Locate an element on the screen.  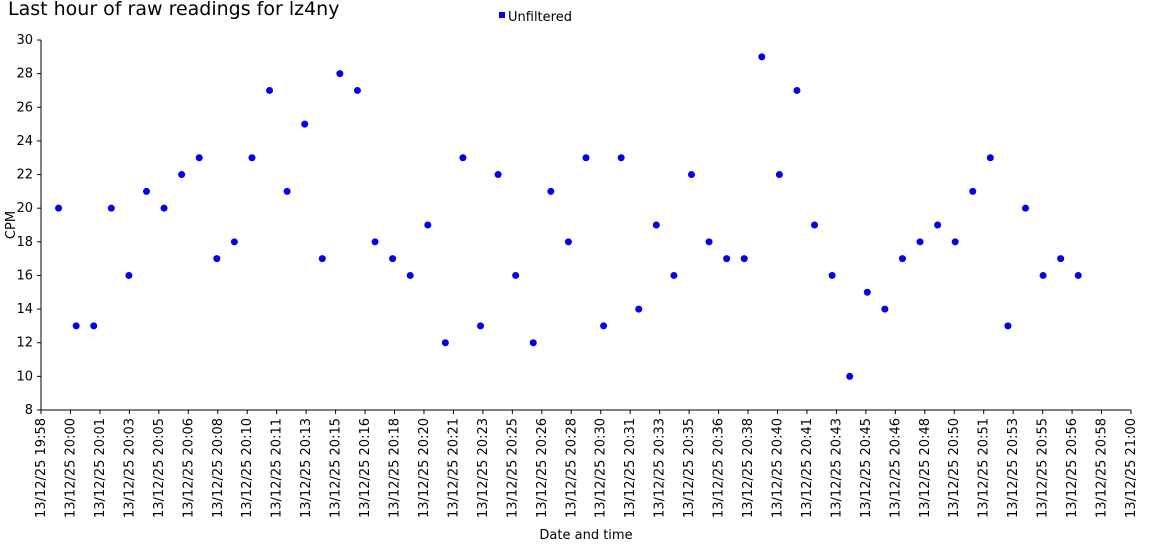
x-axis-label: Date and time is located at coordinates (585, 535).